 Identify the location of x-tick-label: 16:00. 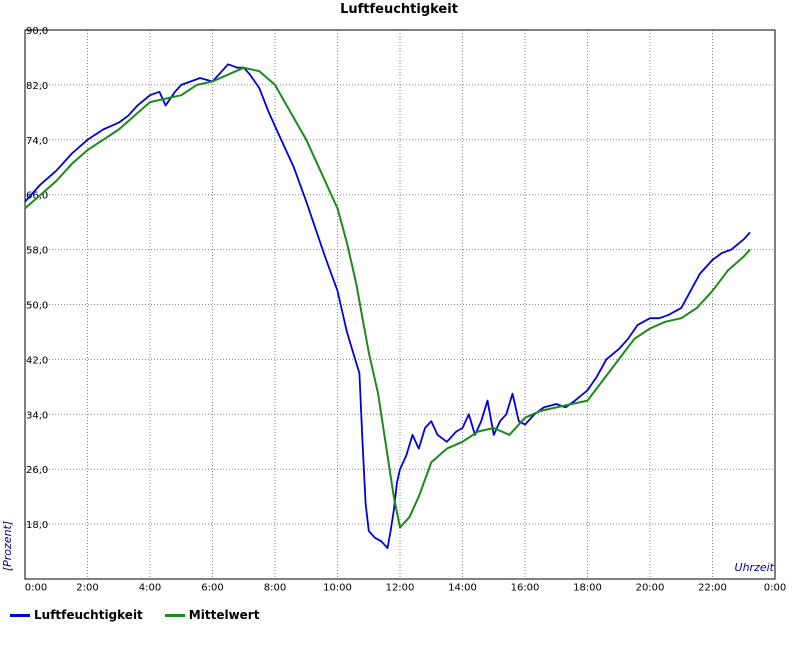
(525, 587).